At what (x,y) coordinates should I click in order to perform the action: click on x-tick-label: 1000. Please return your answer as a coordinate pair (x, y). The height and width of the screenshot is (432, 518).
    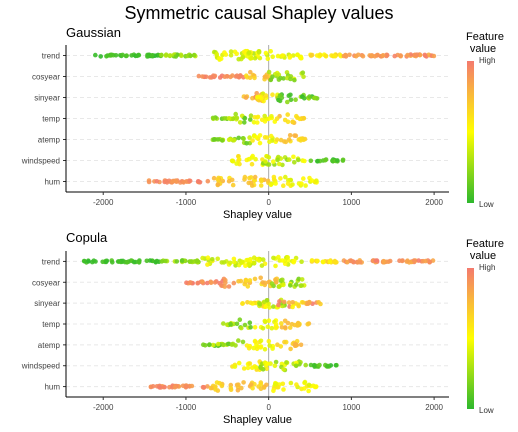
    Looking at the image, I should click on (351, 407).